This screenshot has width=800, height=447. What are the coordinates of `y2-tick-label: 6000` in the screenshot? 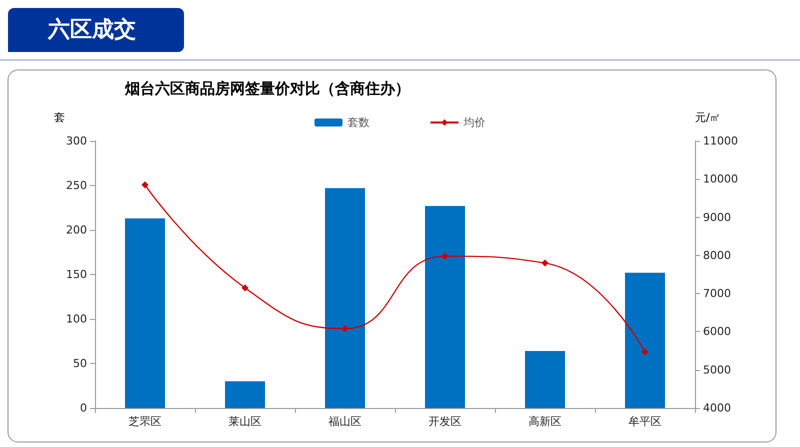 It's located at (717, 331).